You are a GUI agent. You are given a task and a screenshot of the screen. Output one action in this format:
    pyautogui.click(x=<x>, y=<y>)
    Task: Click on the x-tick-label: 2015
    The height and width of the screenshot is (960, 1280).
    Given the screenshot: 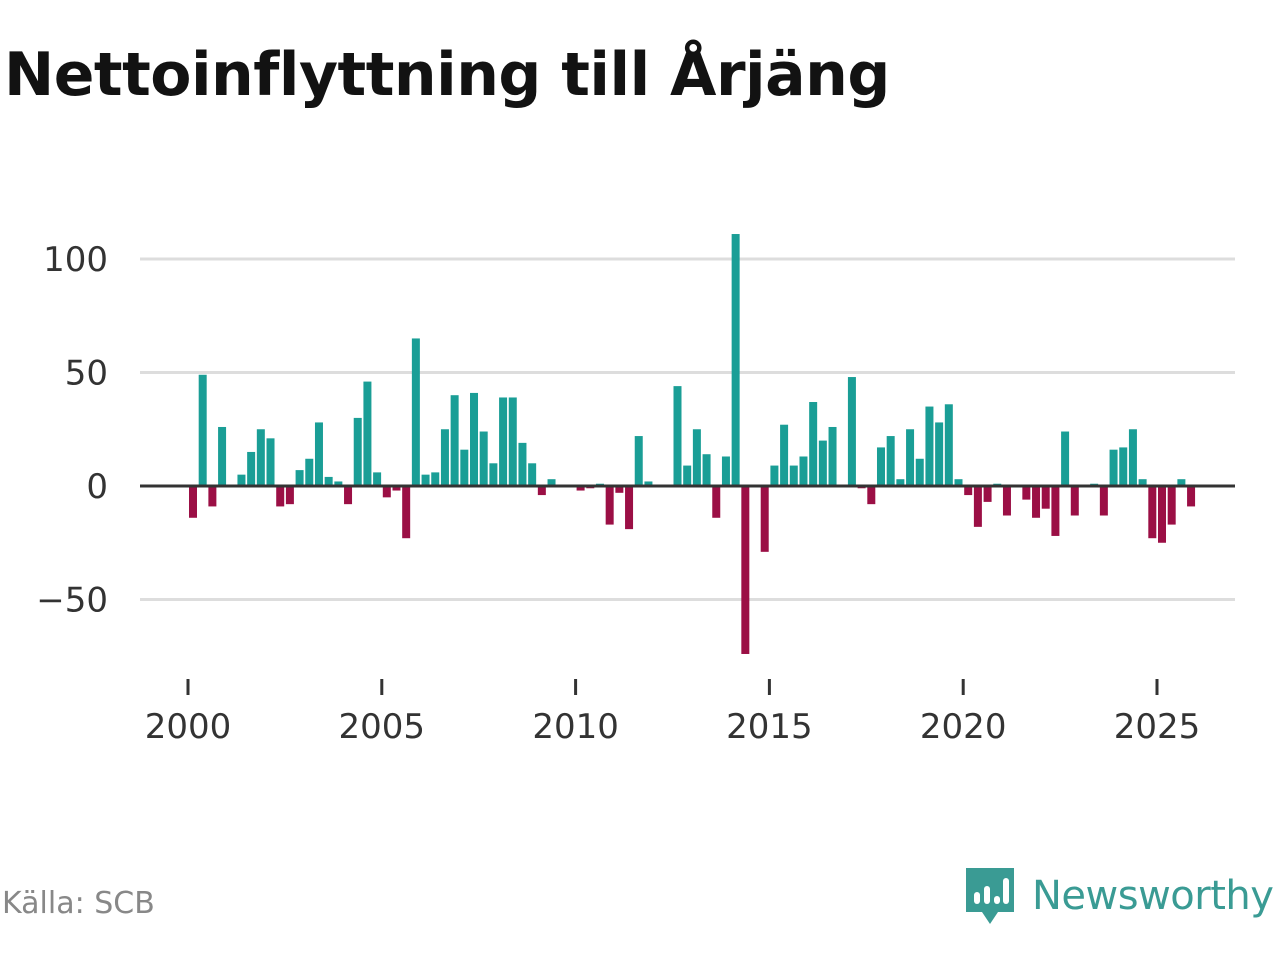 What is the action you would take?
    pyautogui.click(x=769, y=727)
    